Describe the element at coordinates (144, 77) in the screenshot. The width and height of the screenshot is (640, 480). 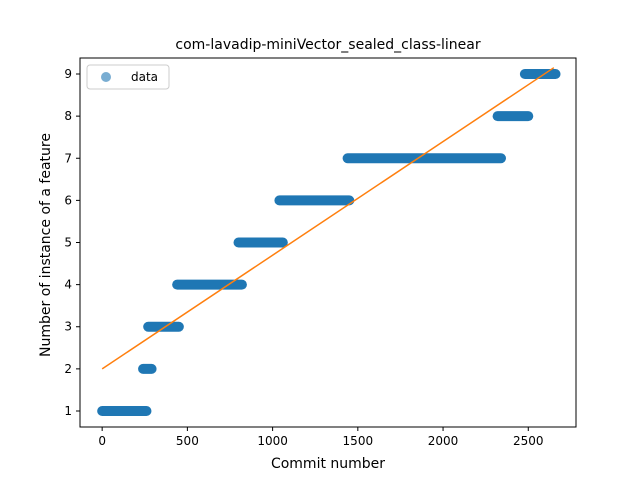
I see `legend-label: data` at that location.